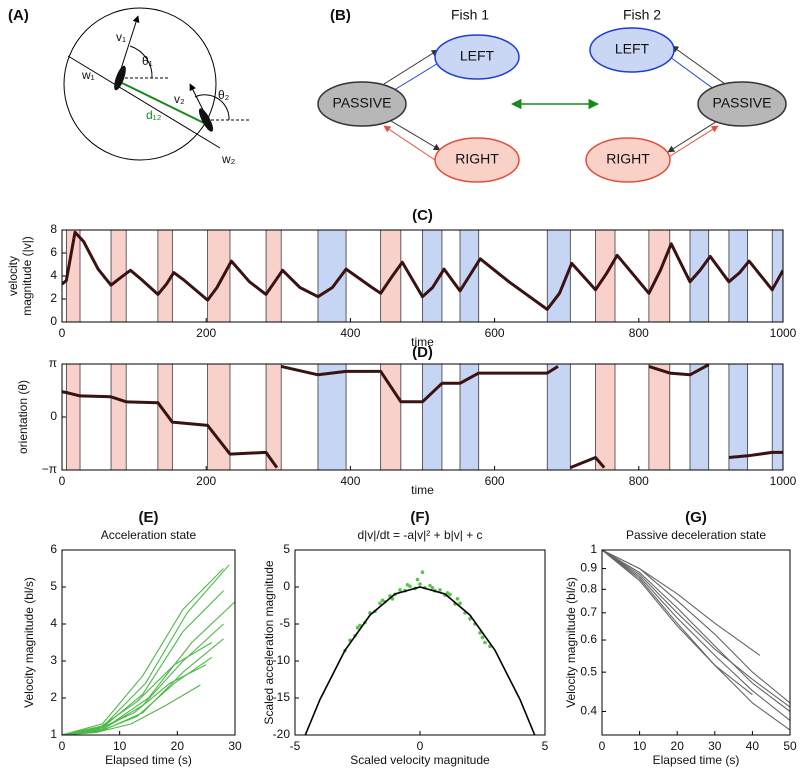 This screenshot has height=772, width=800. Describe the element at coordinates (206, 333) in the screenshot. I see `x-tick-label: 200` at that location.